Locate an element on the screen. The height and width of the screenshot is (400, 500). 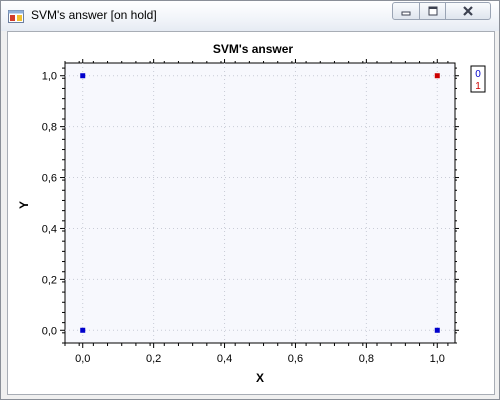
legend: 0 1 is located at coordinates (478, 79).